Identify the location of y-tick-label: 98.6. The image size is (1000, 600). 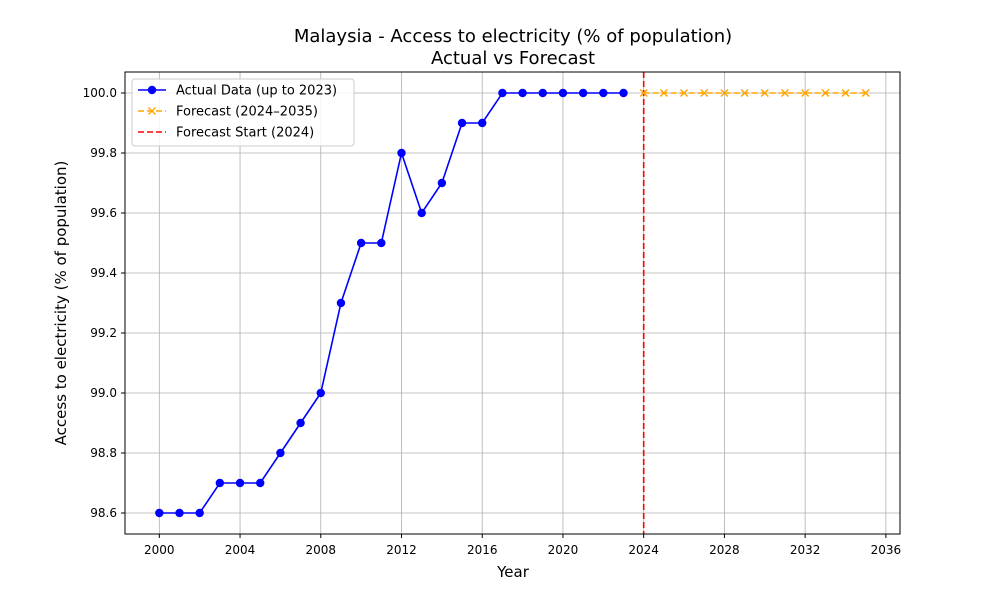
(103, 513).